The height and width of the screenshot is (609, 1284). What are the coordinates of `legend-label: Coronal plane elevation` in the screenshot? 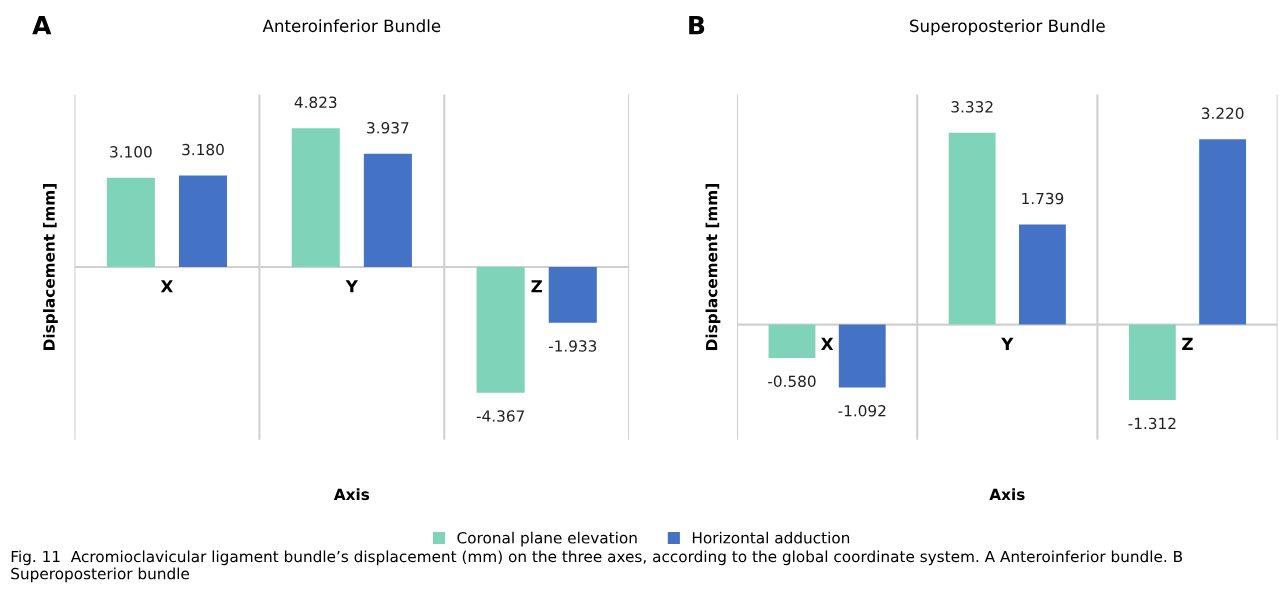 It's located at (547, 539).